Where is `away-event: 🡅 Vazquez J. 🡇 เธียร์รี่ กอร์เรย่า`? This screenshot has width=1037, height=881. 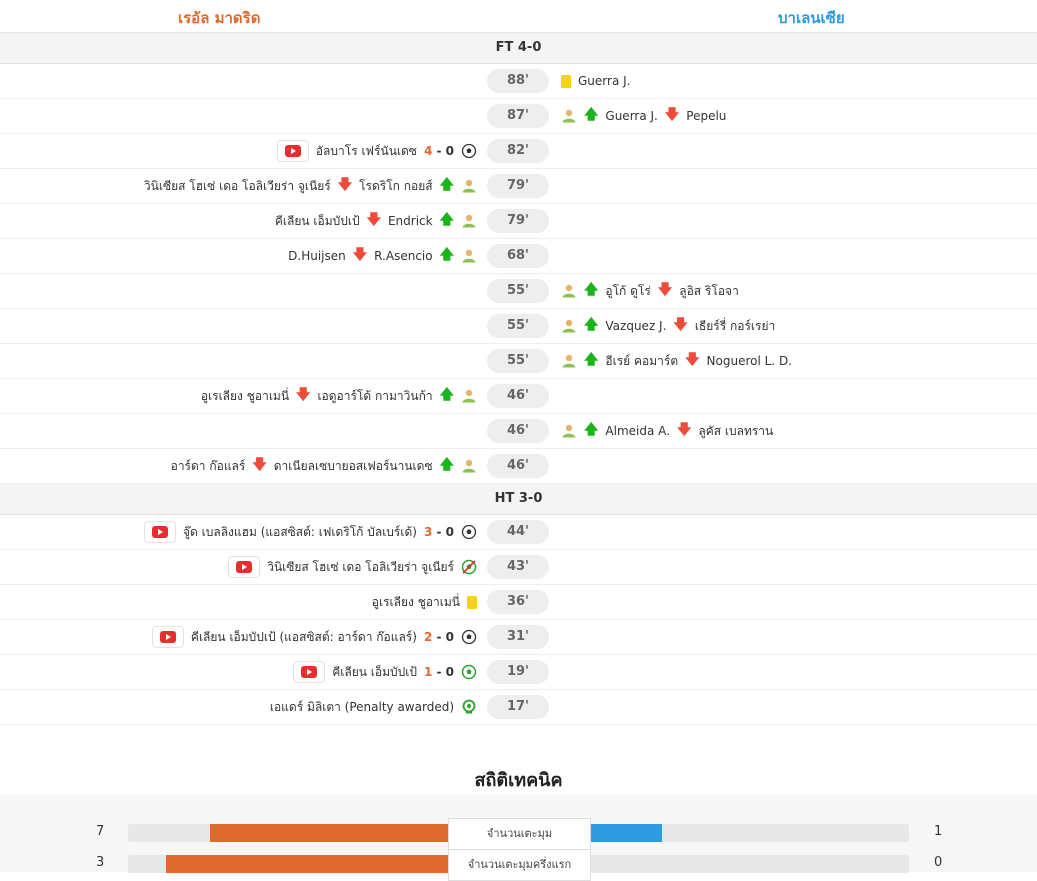 away-event: 🡅 Vazquez J. 🡇 เธียร์รี่ กอร์เรย่า is located at coordinates (668, 326).